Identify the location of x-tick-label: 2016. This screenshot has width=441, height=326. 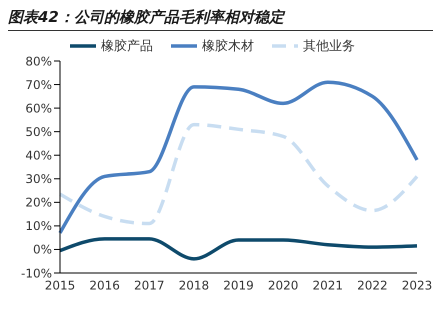
(104, 285).